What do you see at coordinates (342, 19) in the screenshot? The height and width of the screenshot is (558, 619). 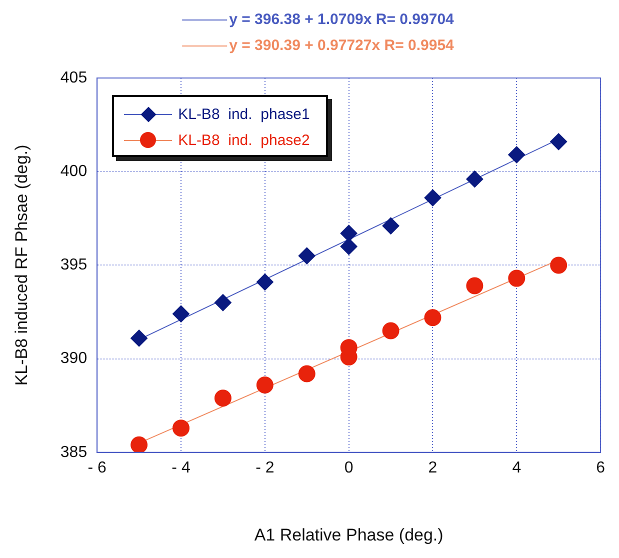 I see `legend-label: y = 396.38 + 1.0709x R= 0.99704` at bounding box center [342, 19].